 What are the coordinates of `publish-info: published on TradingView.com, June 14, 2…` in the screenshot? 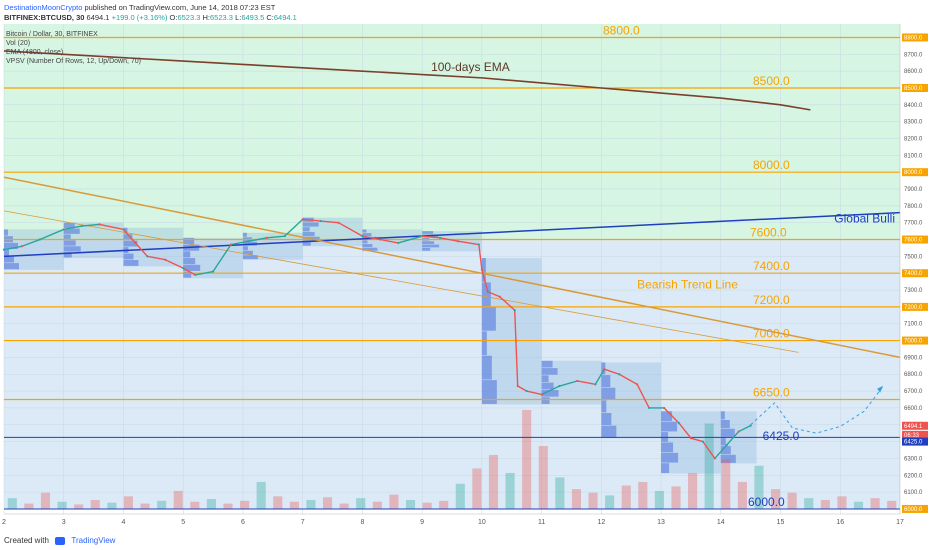 It's located at (180, 7).